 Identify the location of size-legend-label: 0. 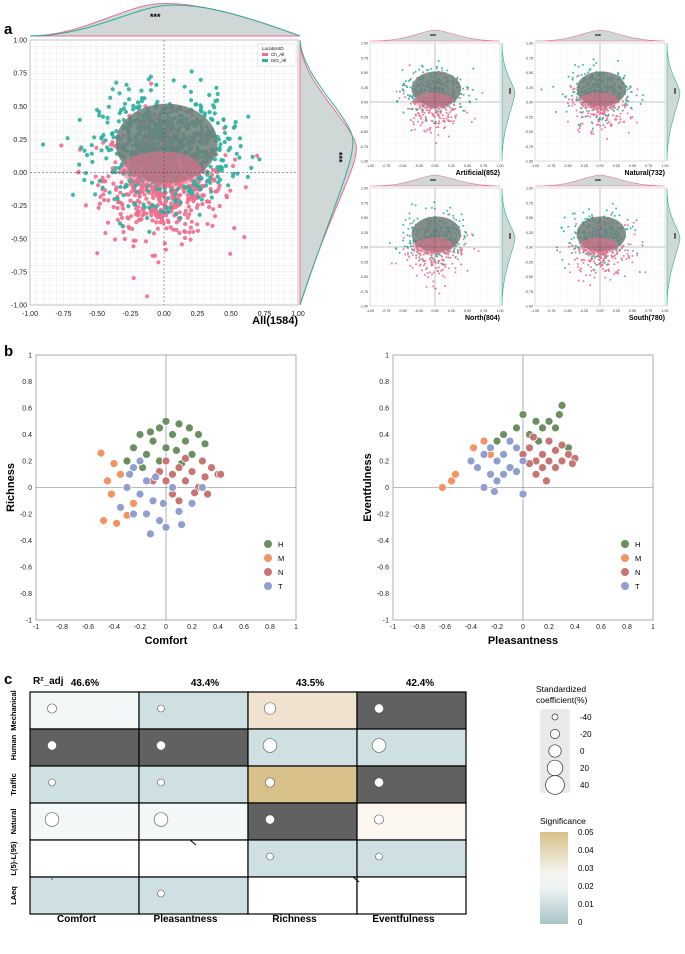
(582, 751).